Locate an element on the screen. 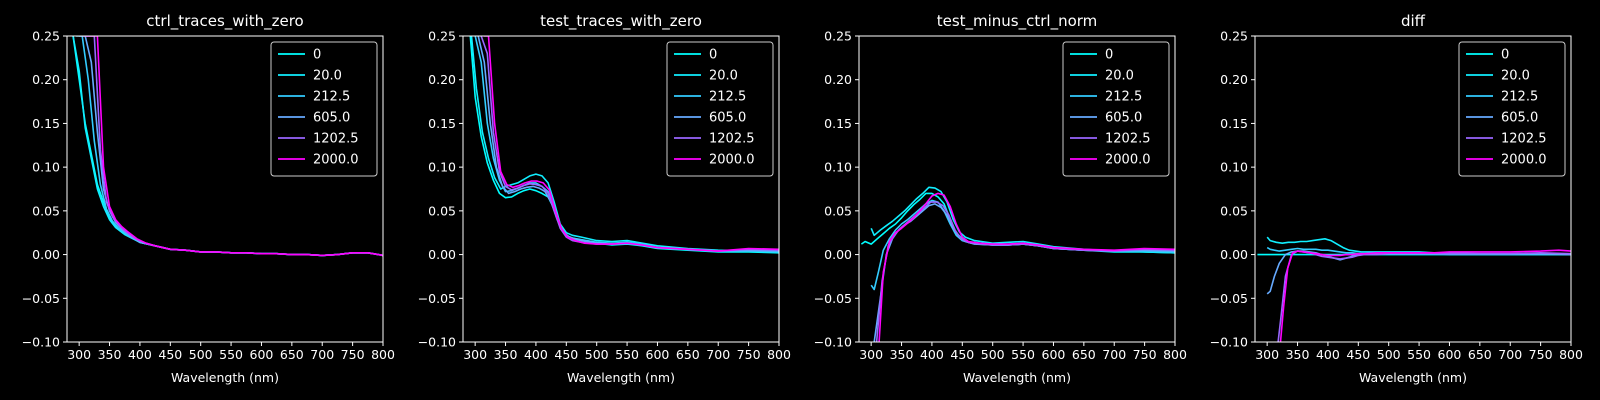 Image resolution: width=1600 pixels, height=400 pixels. series-line-605.0 is located at coordinates (1024, 272).